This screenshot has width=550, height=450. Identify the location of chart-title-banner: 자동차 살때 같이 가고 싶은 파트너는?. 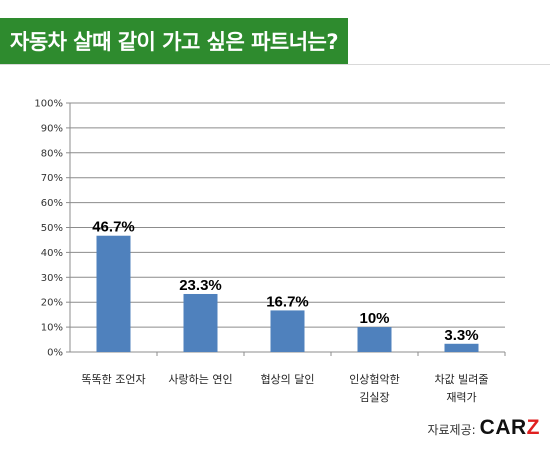
(174, 41).